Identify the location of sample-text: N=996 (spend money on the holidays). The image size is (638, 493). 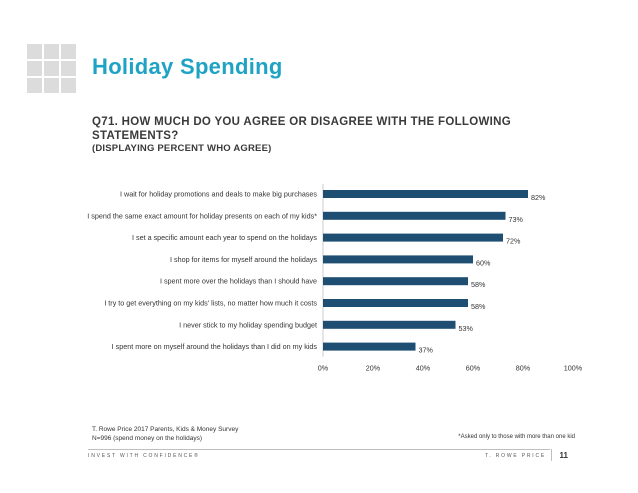
(147, 438).